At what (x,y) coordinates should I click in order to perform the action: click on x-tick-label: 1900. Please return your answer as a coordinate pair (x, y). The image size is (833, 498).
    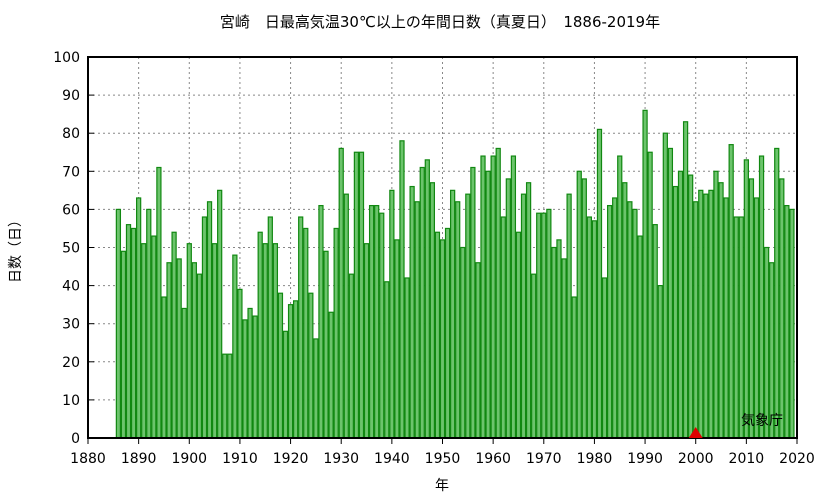
    Looking at the image, I should click on (189, 459).